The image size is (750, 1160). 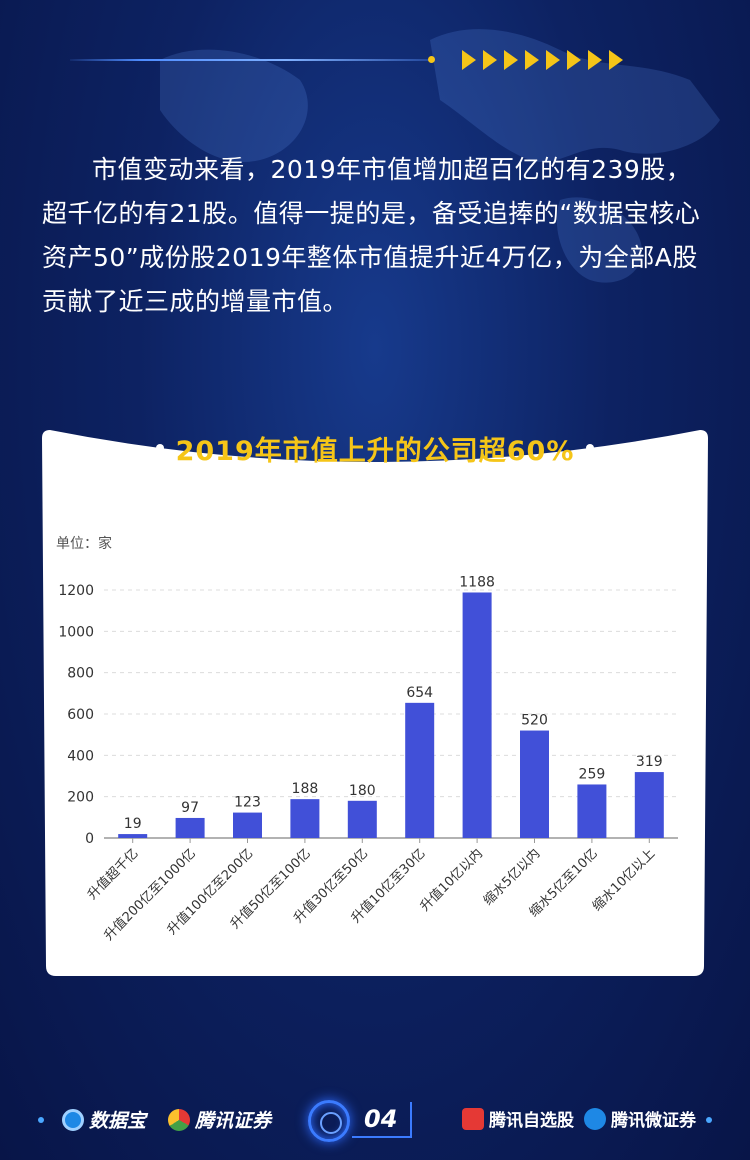 What do you see at coordinates (633, 448) in the screenshot?
I see `title-deco-right` at bounding box center [633, 448].